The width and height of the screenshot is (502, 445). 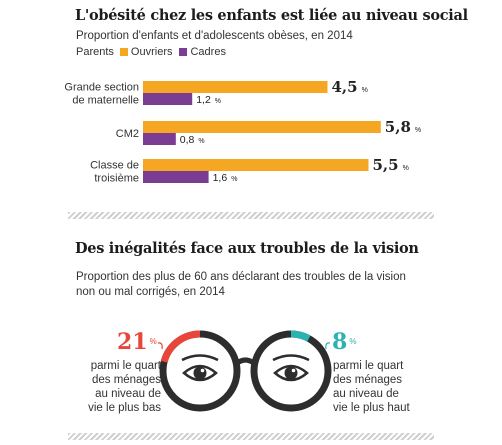 What do you see at coordinates (114, 166) in the screenshot?
I see `category-label: Classe de` at bounding box center [114, 166].